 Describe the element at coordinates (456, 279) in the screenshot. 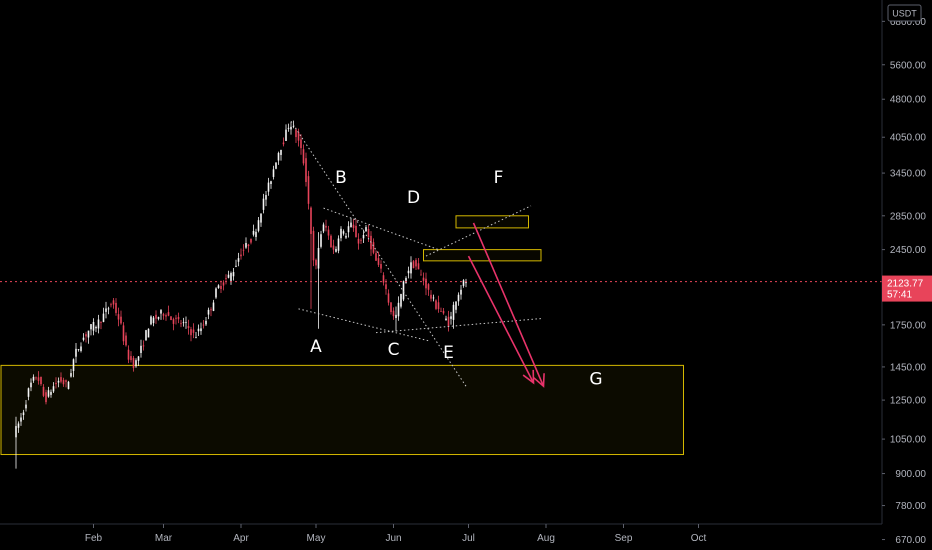

I see `wave-labels-layer: A B C D E F G` at that location.